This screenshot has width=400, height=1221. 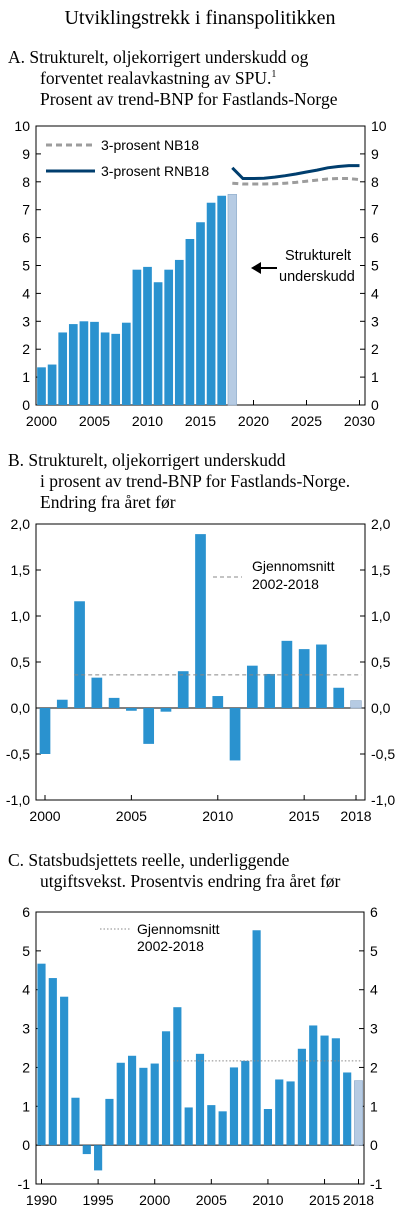 I want to click on annotation-label-line1: Strukturelt, so click(x=318, y=256).